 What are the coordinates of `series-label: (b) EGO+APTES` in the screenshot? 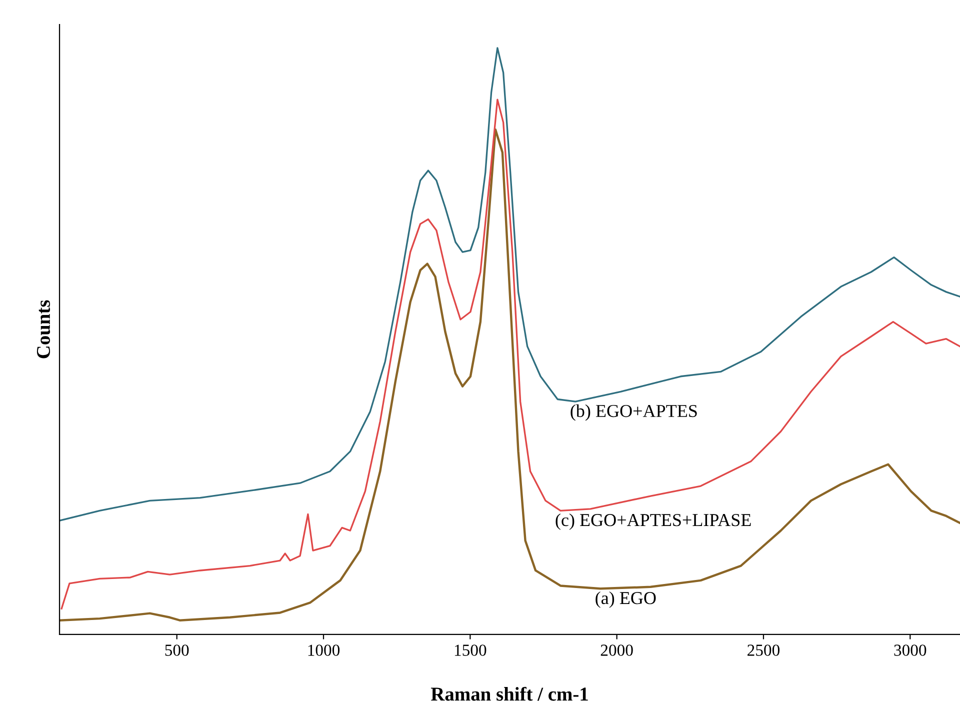 It's located at (633, 412).